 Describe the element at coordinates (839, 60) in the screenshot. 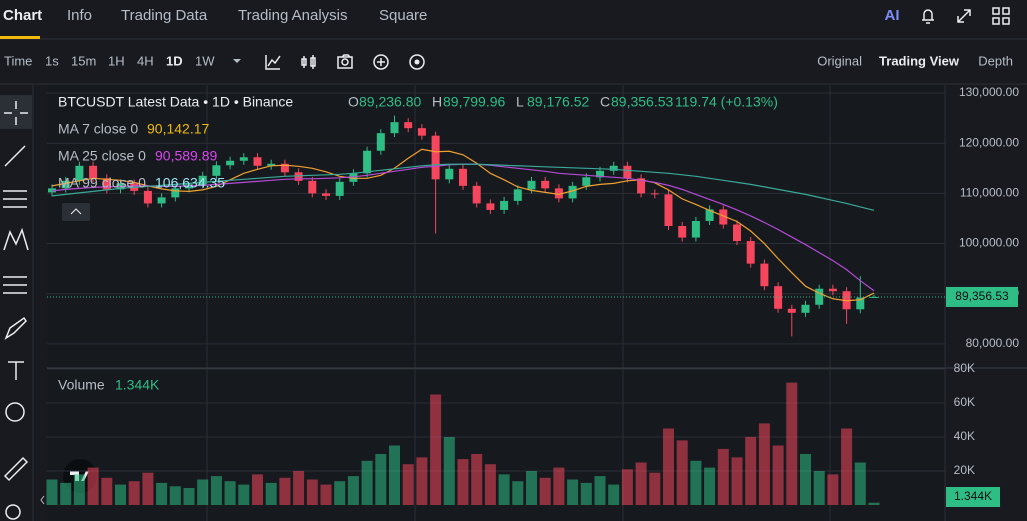

I see `view-option: Original` at that location.